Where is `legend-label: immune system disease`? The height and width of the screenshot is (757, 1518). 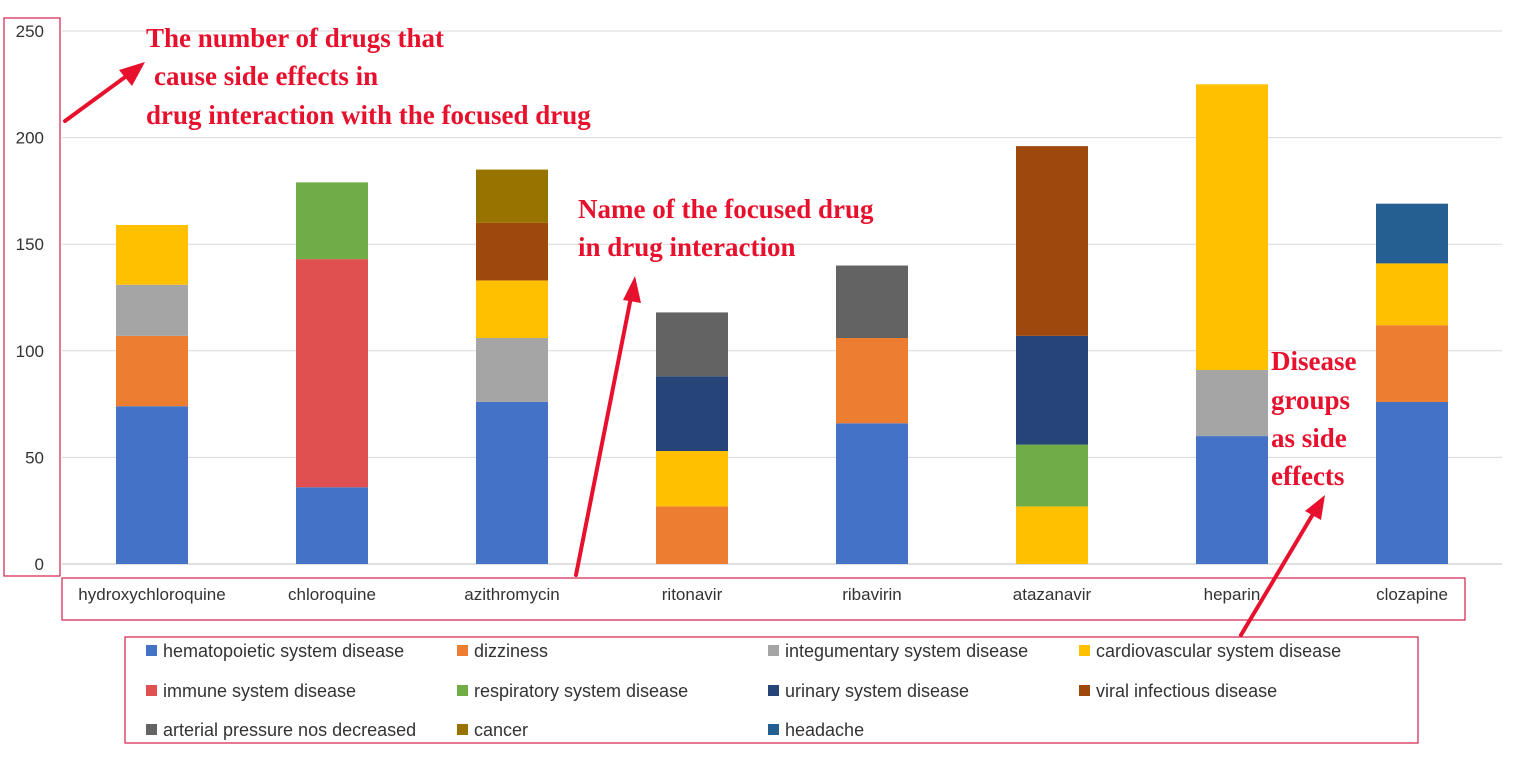 legend-label: immune system disease is located at coordinates (259, 691).